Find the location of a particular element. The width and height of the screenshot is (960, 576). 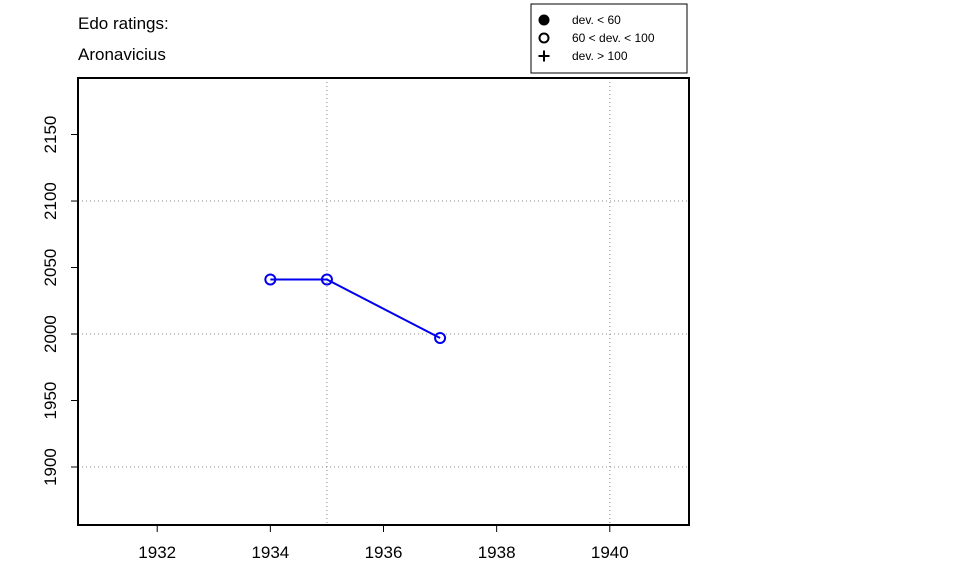

legend-box is located at coordinates (609, 38).